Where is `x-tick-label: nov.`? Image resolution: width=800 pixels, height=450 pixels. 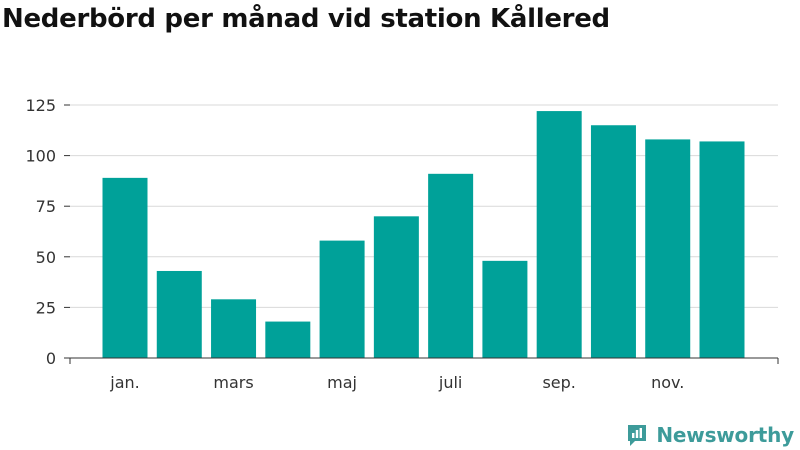 x-tick-label: nov. is located at coordinates (667, 382).